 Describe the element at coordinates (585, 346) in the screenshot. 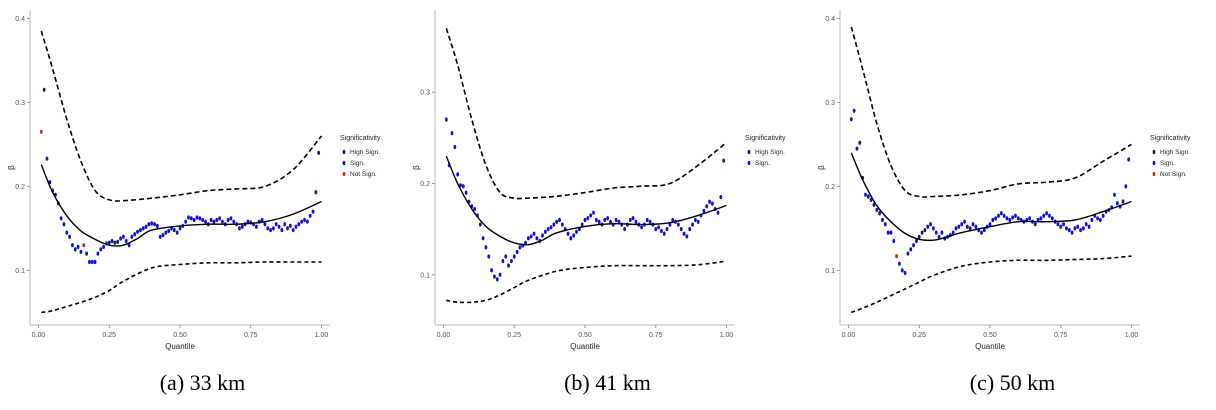

I see `x-axis-title: Quantile` at that location.